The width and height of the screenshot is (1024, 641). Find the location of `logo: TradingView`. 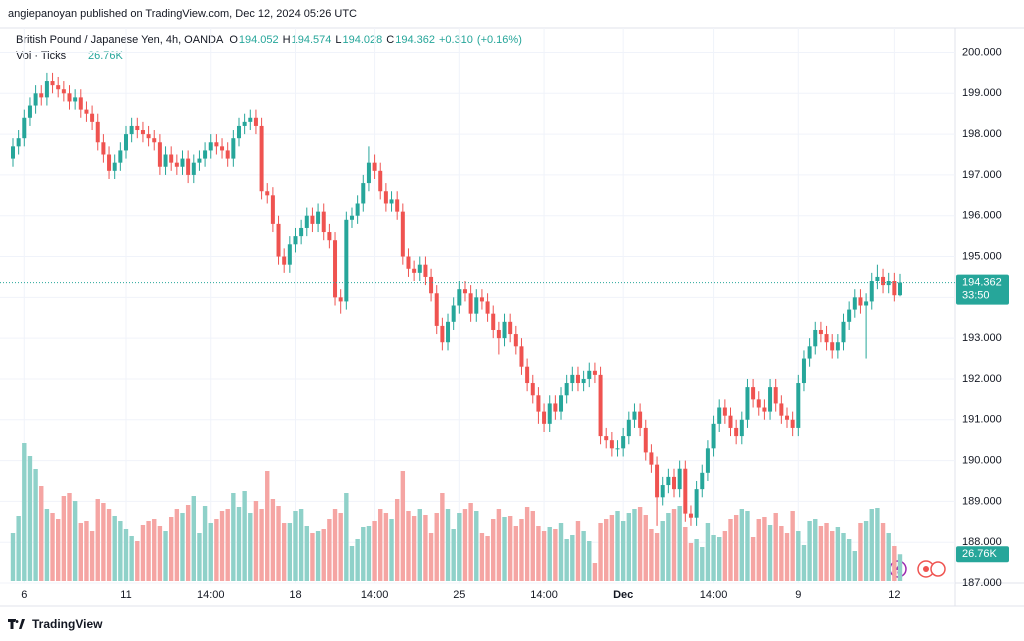

logo: TradingView is located at coordinates (55, 624).